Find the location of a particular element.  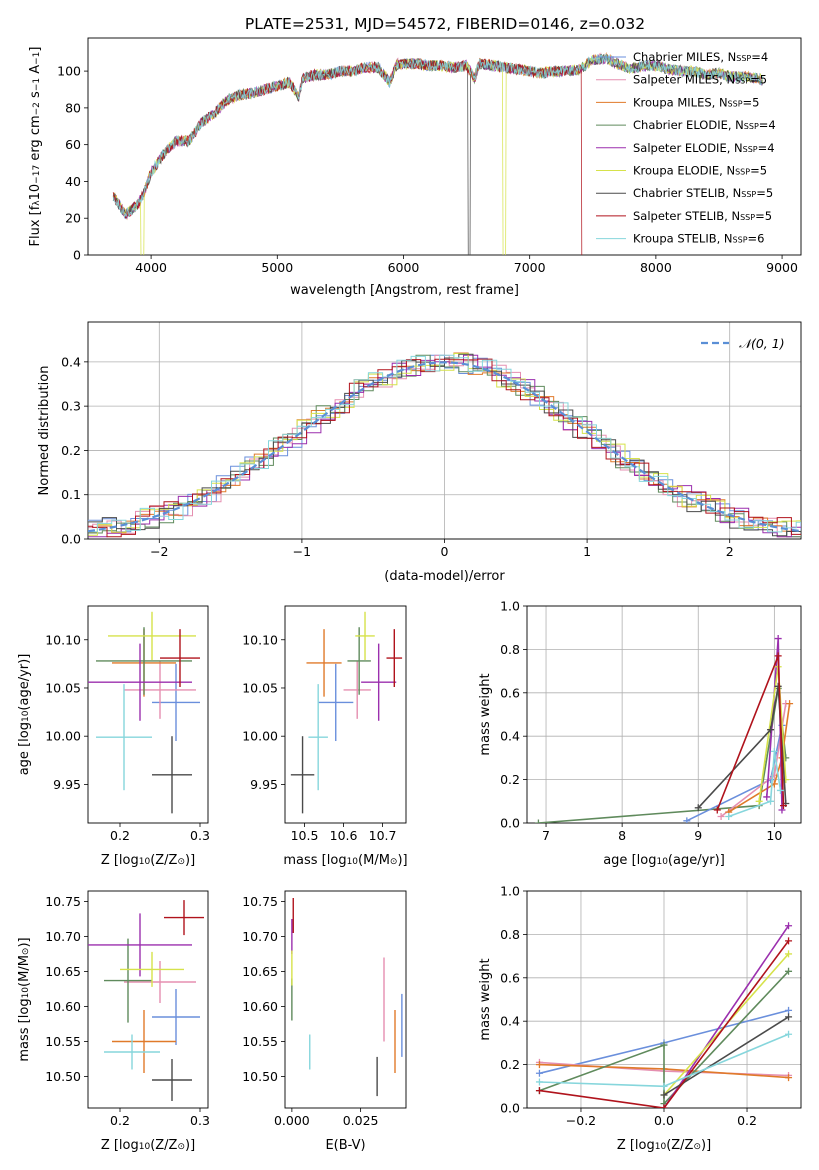

spectrum-lines is located at coordinates (438, 153).